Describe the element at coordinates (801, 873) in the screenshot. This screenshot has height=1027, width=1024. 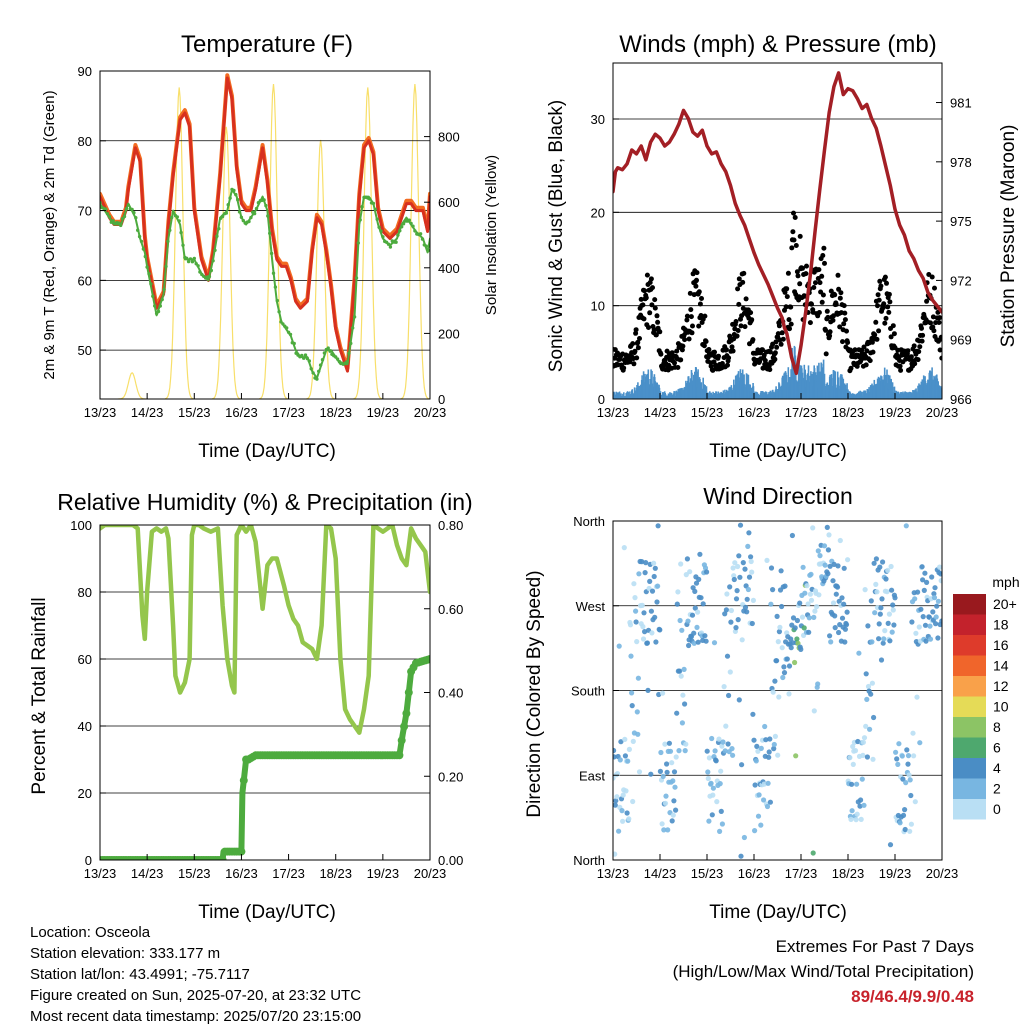
I see `direction-xtick-label: 17/23` at that location.